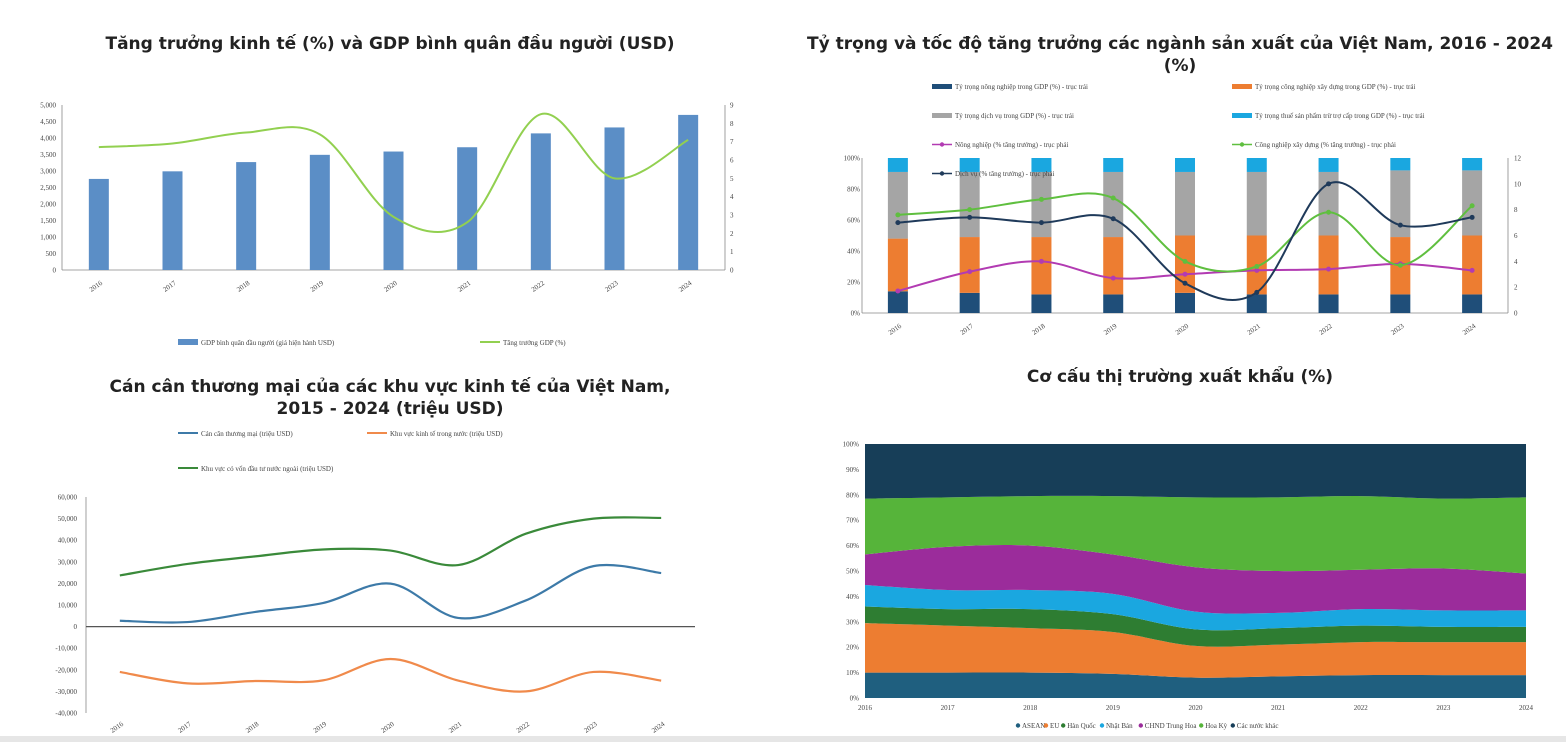 The image size is (1566, 742). Describe the element at coordinates (1054, 726) in the screenshot. I see `legend-label: EU` at that location.